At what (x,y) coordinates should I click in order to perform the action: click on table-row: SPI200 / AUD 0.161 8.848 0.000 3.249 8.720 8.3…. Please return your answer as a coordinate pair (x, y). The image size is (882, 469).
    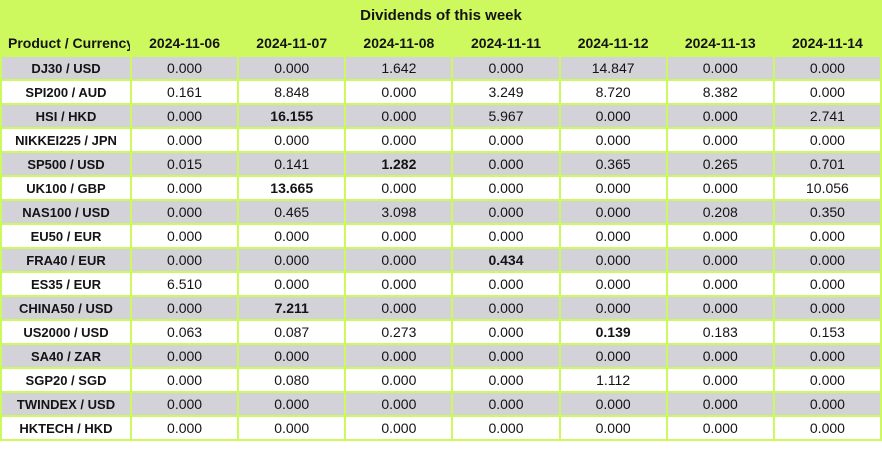
    Looking at the image, I should click on (441, 92).